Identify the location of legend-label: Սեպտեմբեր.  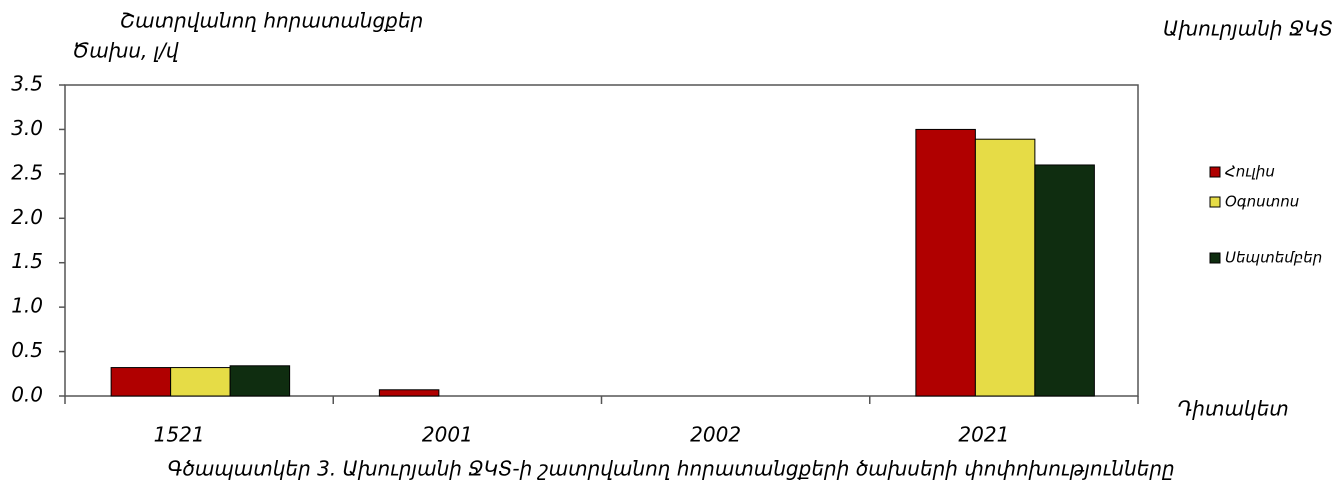
(1273, 258).